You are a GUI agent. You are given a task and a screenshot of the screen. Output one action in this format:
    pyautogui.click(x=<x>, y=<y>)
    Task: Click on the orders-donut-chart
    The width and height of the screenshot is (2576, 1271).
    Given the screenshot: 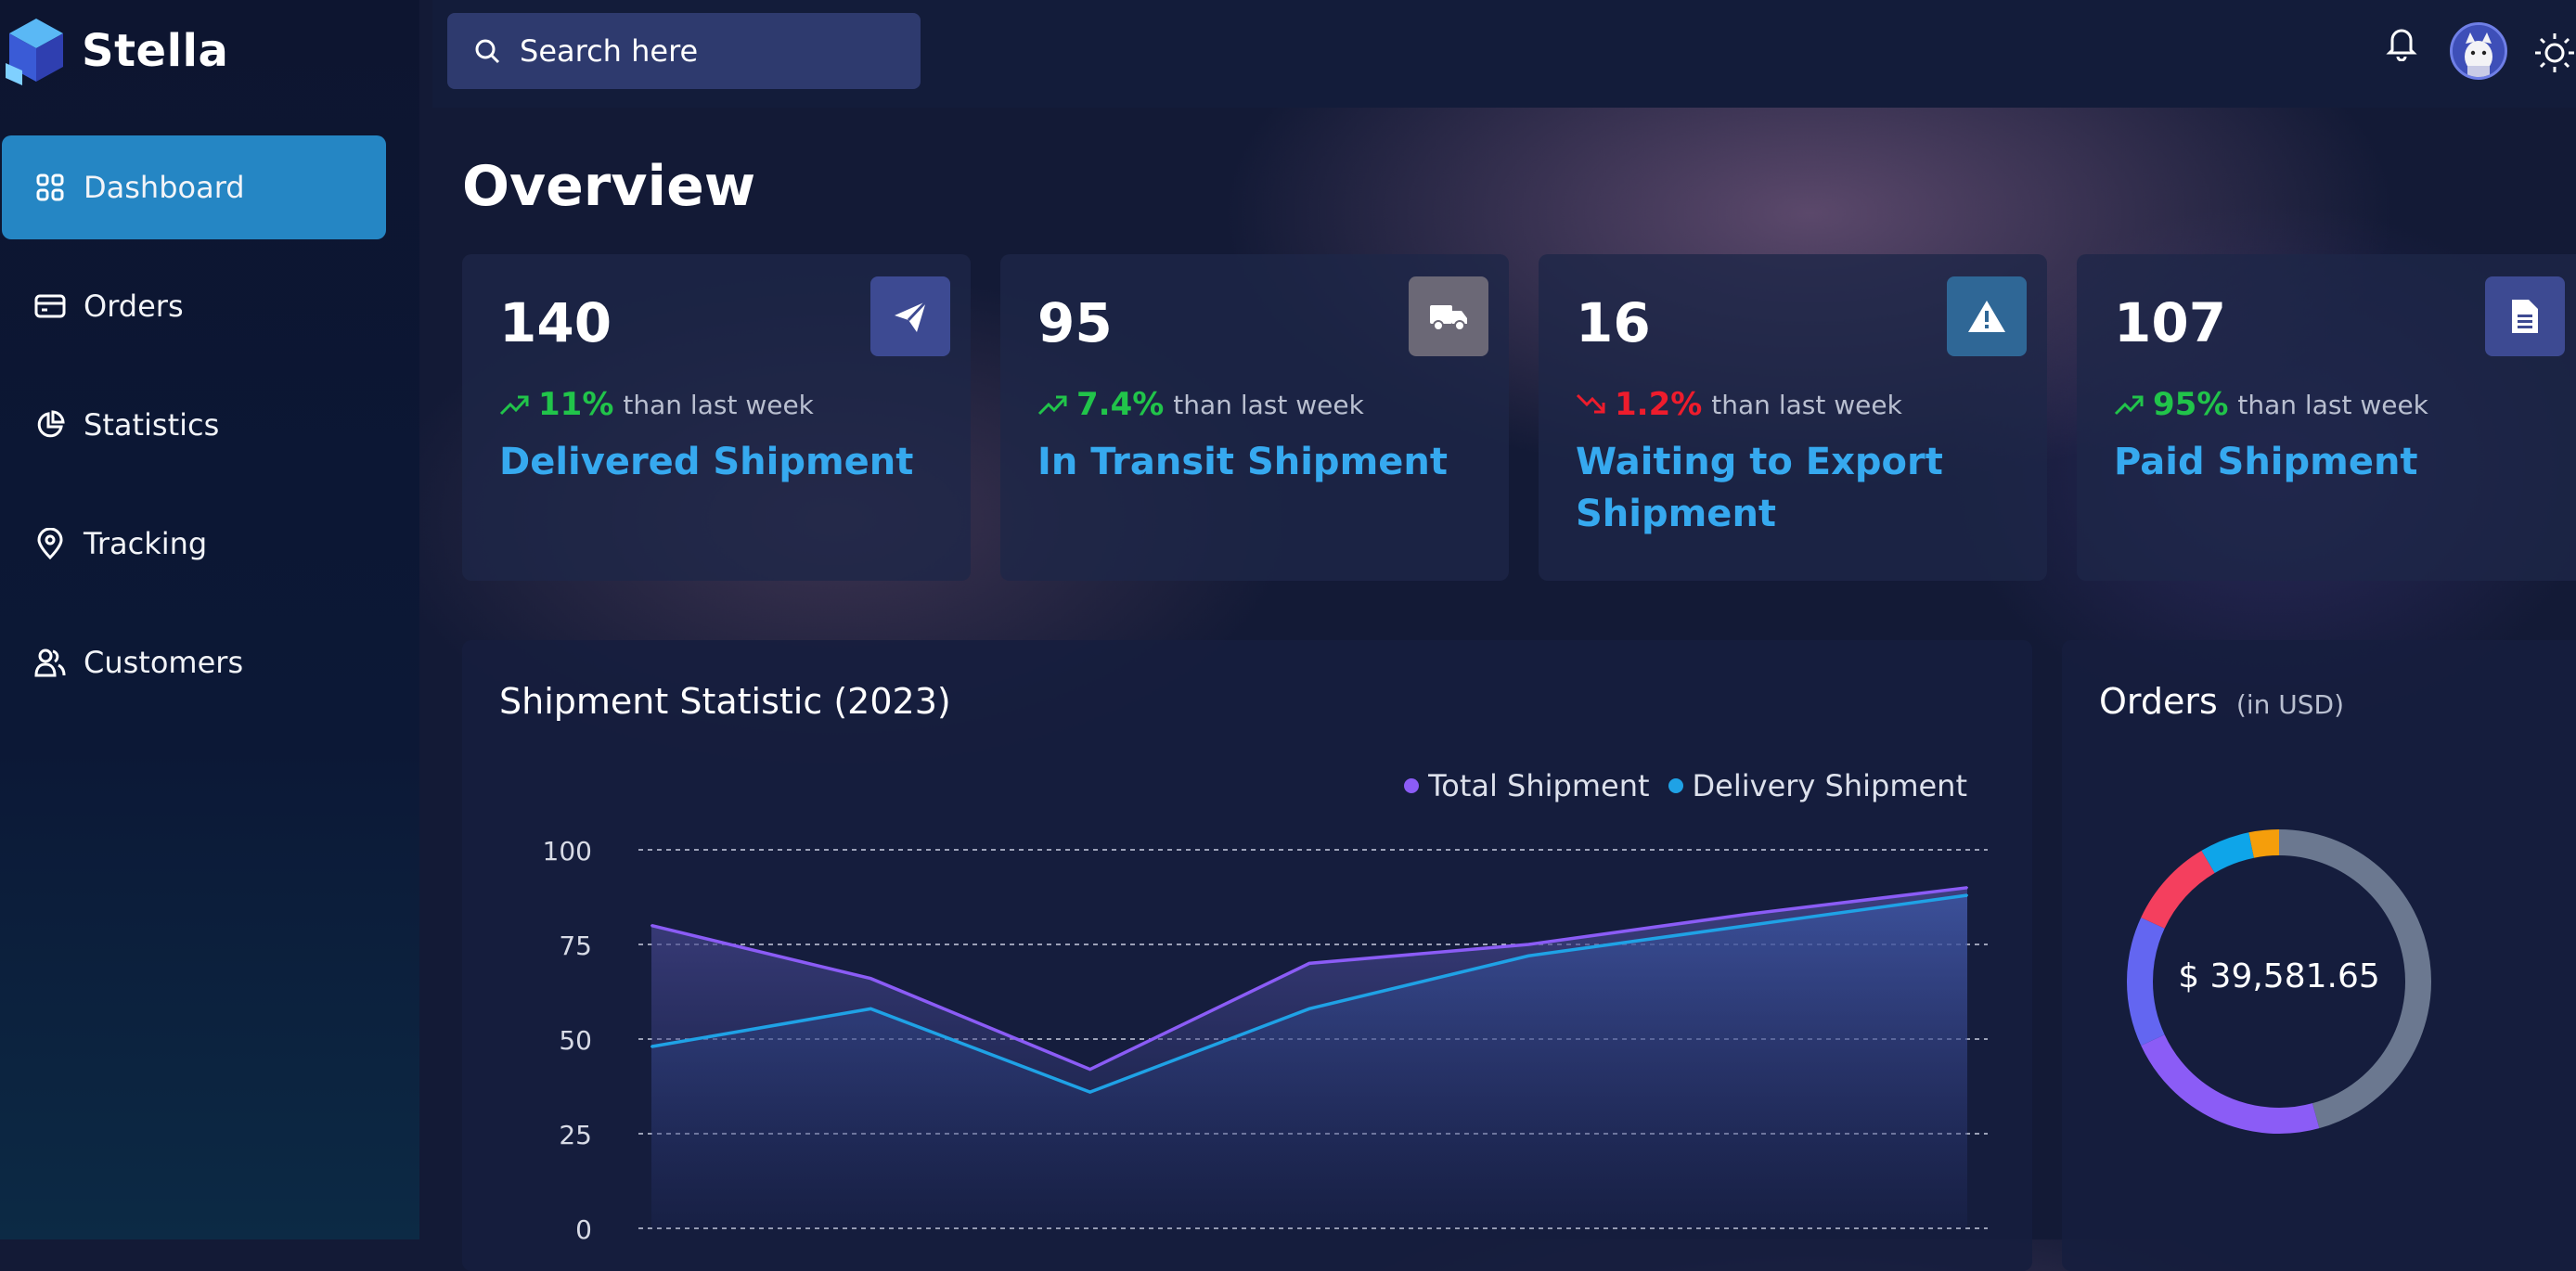 What is the action you would take?
    pyautogui.click(x=2279, y=982)
    